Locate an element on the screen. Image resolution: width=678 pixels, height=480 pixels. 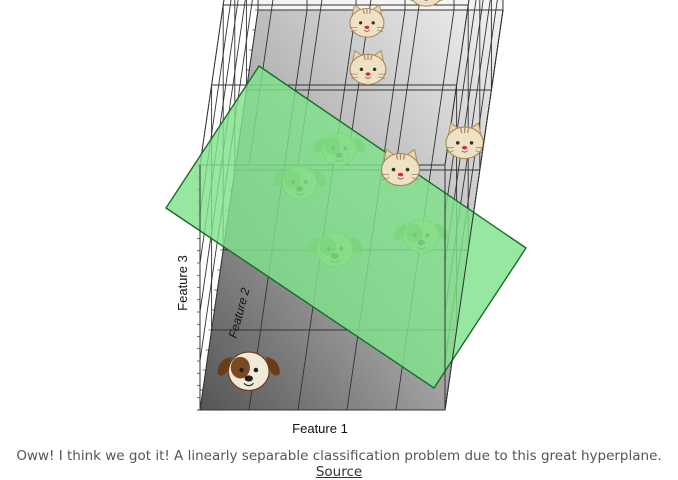
left-wall-grid-line is located at coordinates (212, 83).